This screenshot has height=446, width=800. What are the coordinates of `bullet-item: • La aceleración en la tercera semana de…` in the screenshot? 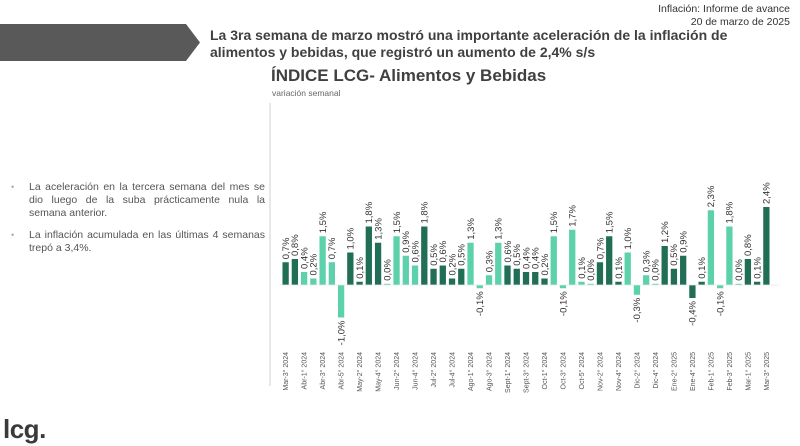 It's located at (137, 200).